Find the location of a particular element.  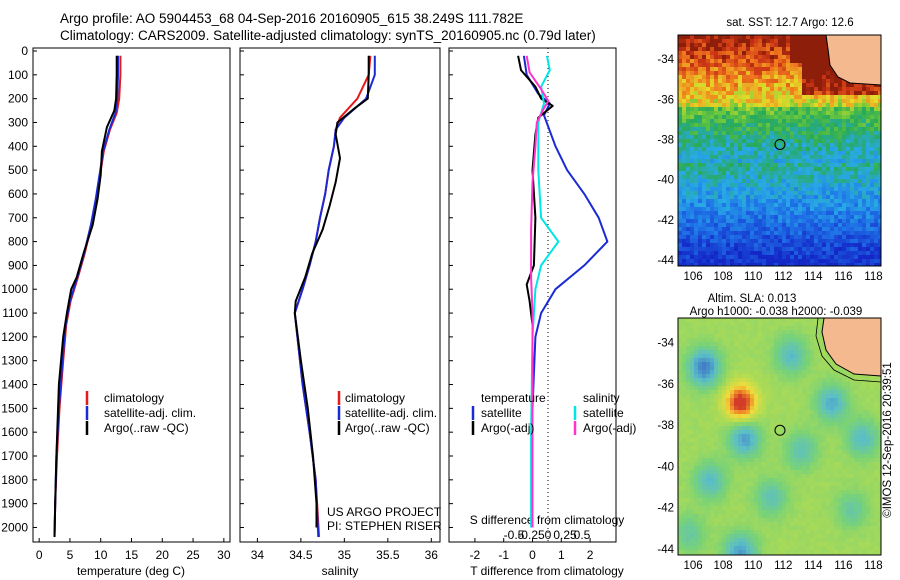

x-tick-label: 0 is located at coordinates (39, 555).